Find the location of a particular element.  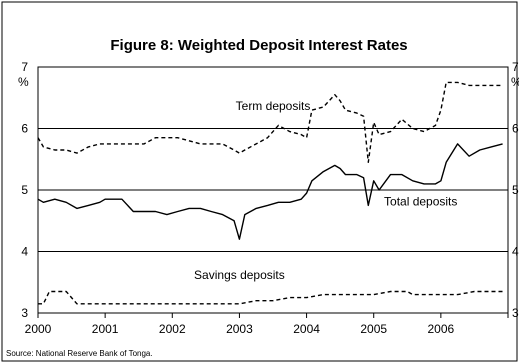

x-tick-label: 2001 is located at coordinates (105, 329).